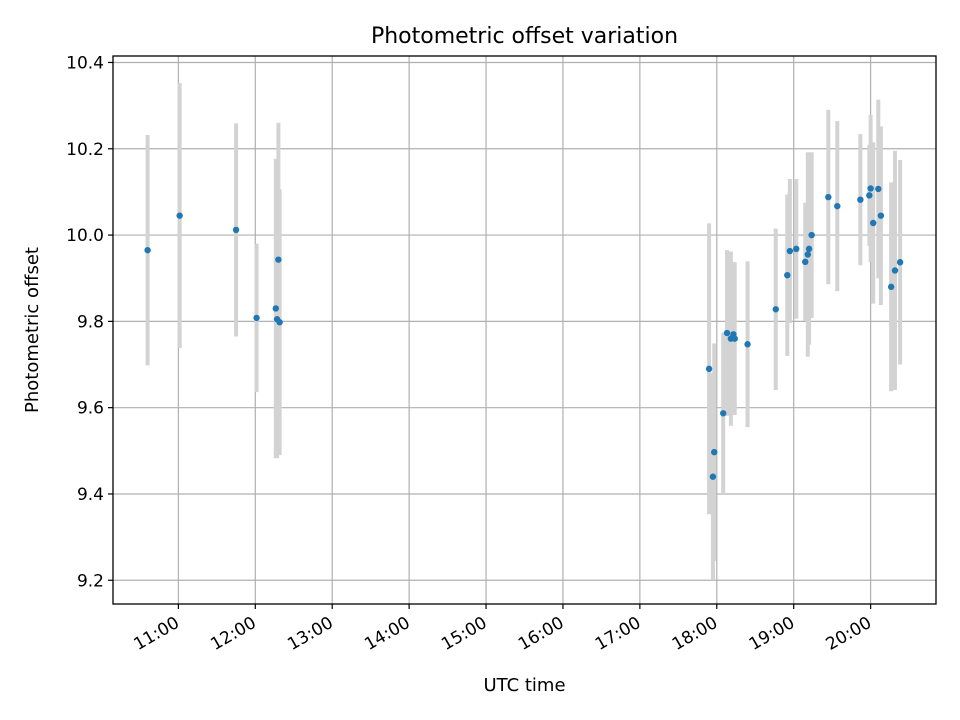 This screenshot has height=720, width=960. What do you see at coordinates (90, 495) in the screenshot?
I see `y-tick-label: 9.4` at bounding box center [90, 495].